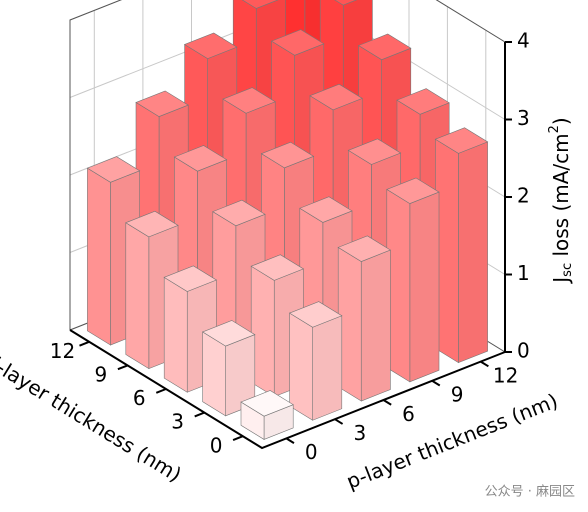 Image resolution: width=588 pixels, height=512 pixels. I want to click on y-tick-label: 3, so click(177, 422).